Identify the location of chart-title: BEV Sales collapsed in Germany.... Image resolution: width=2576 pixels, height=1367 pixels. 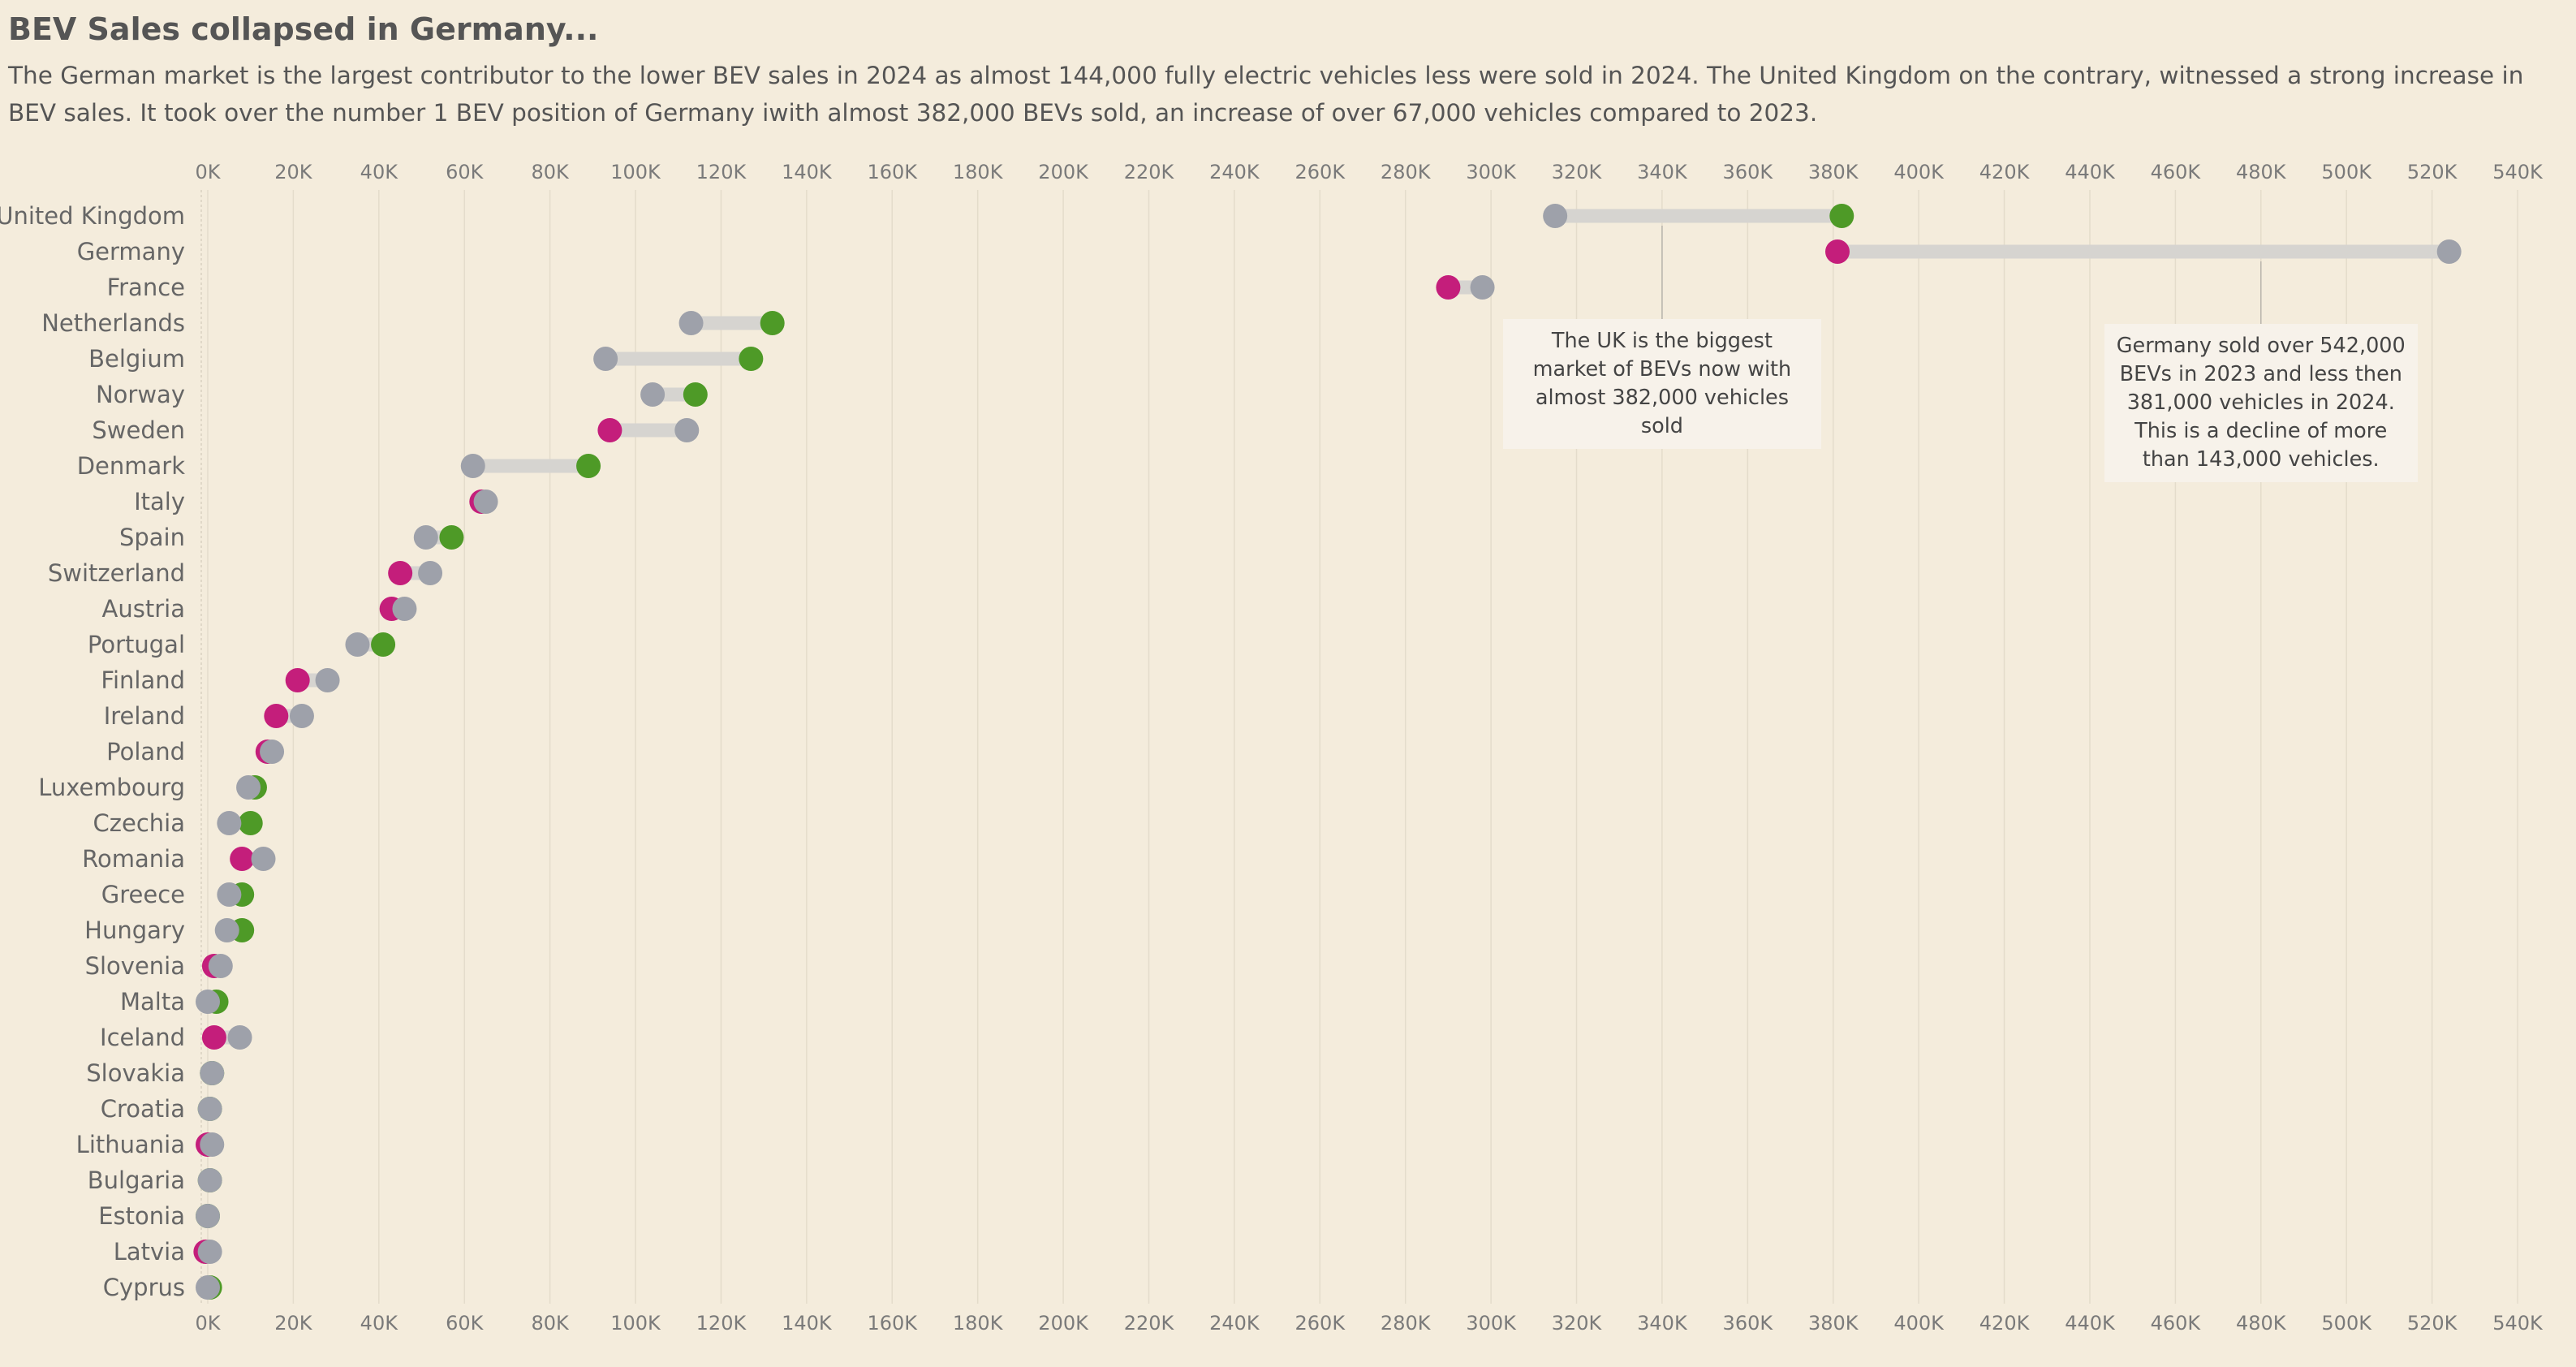
(304, 29).